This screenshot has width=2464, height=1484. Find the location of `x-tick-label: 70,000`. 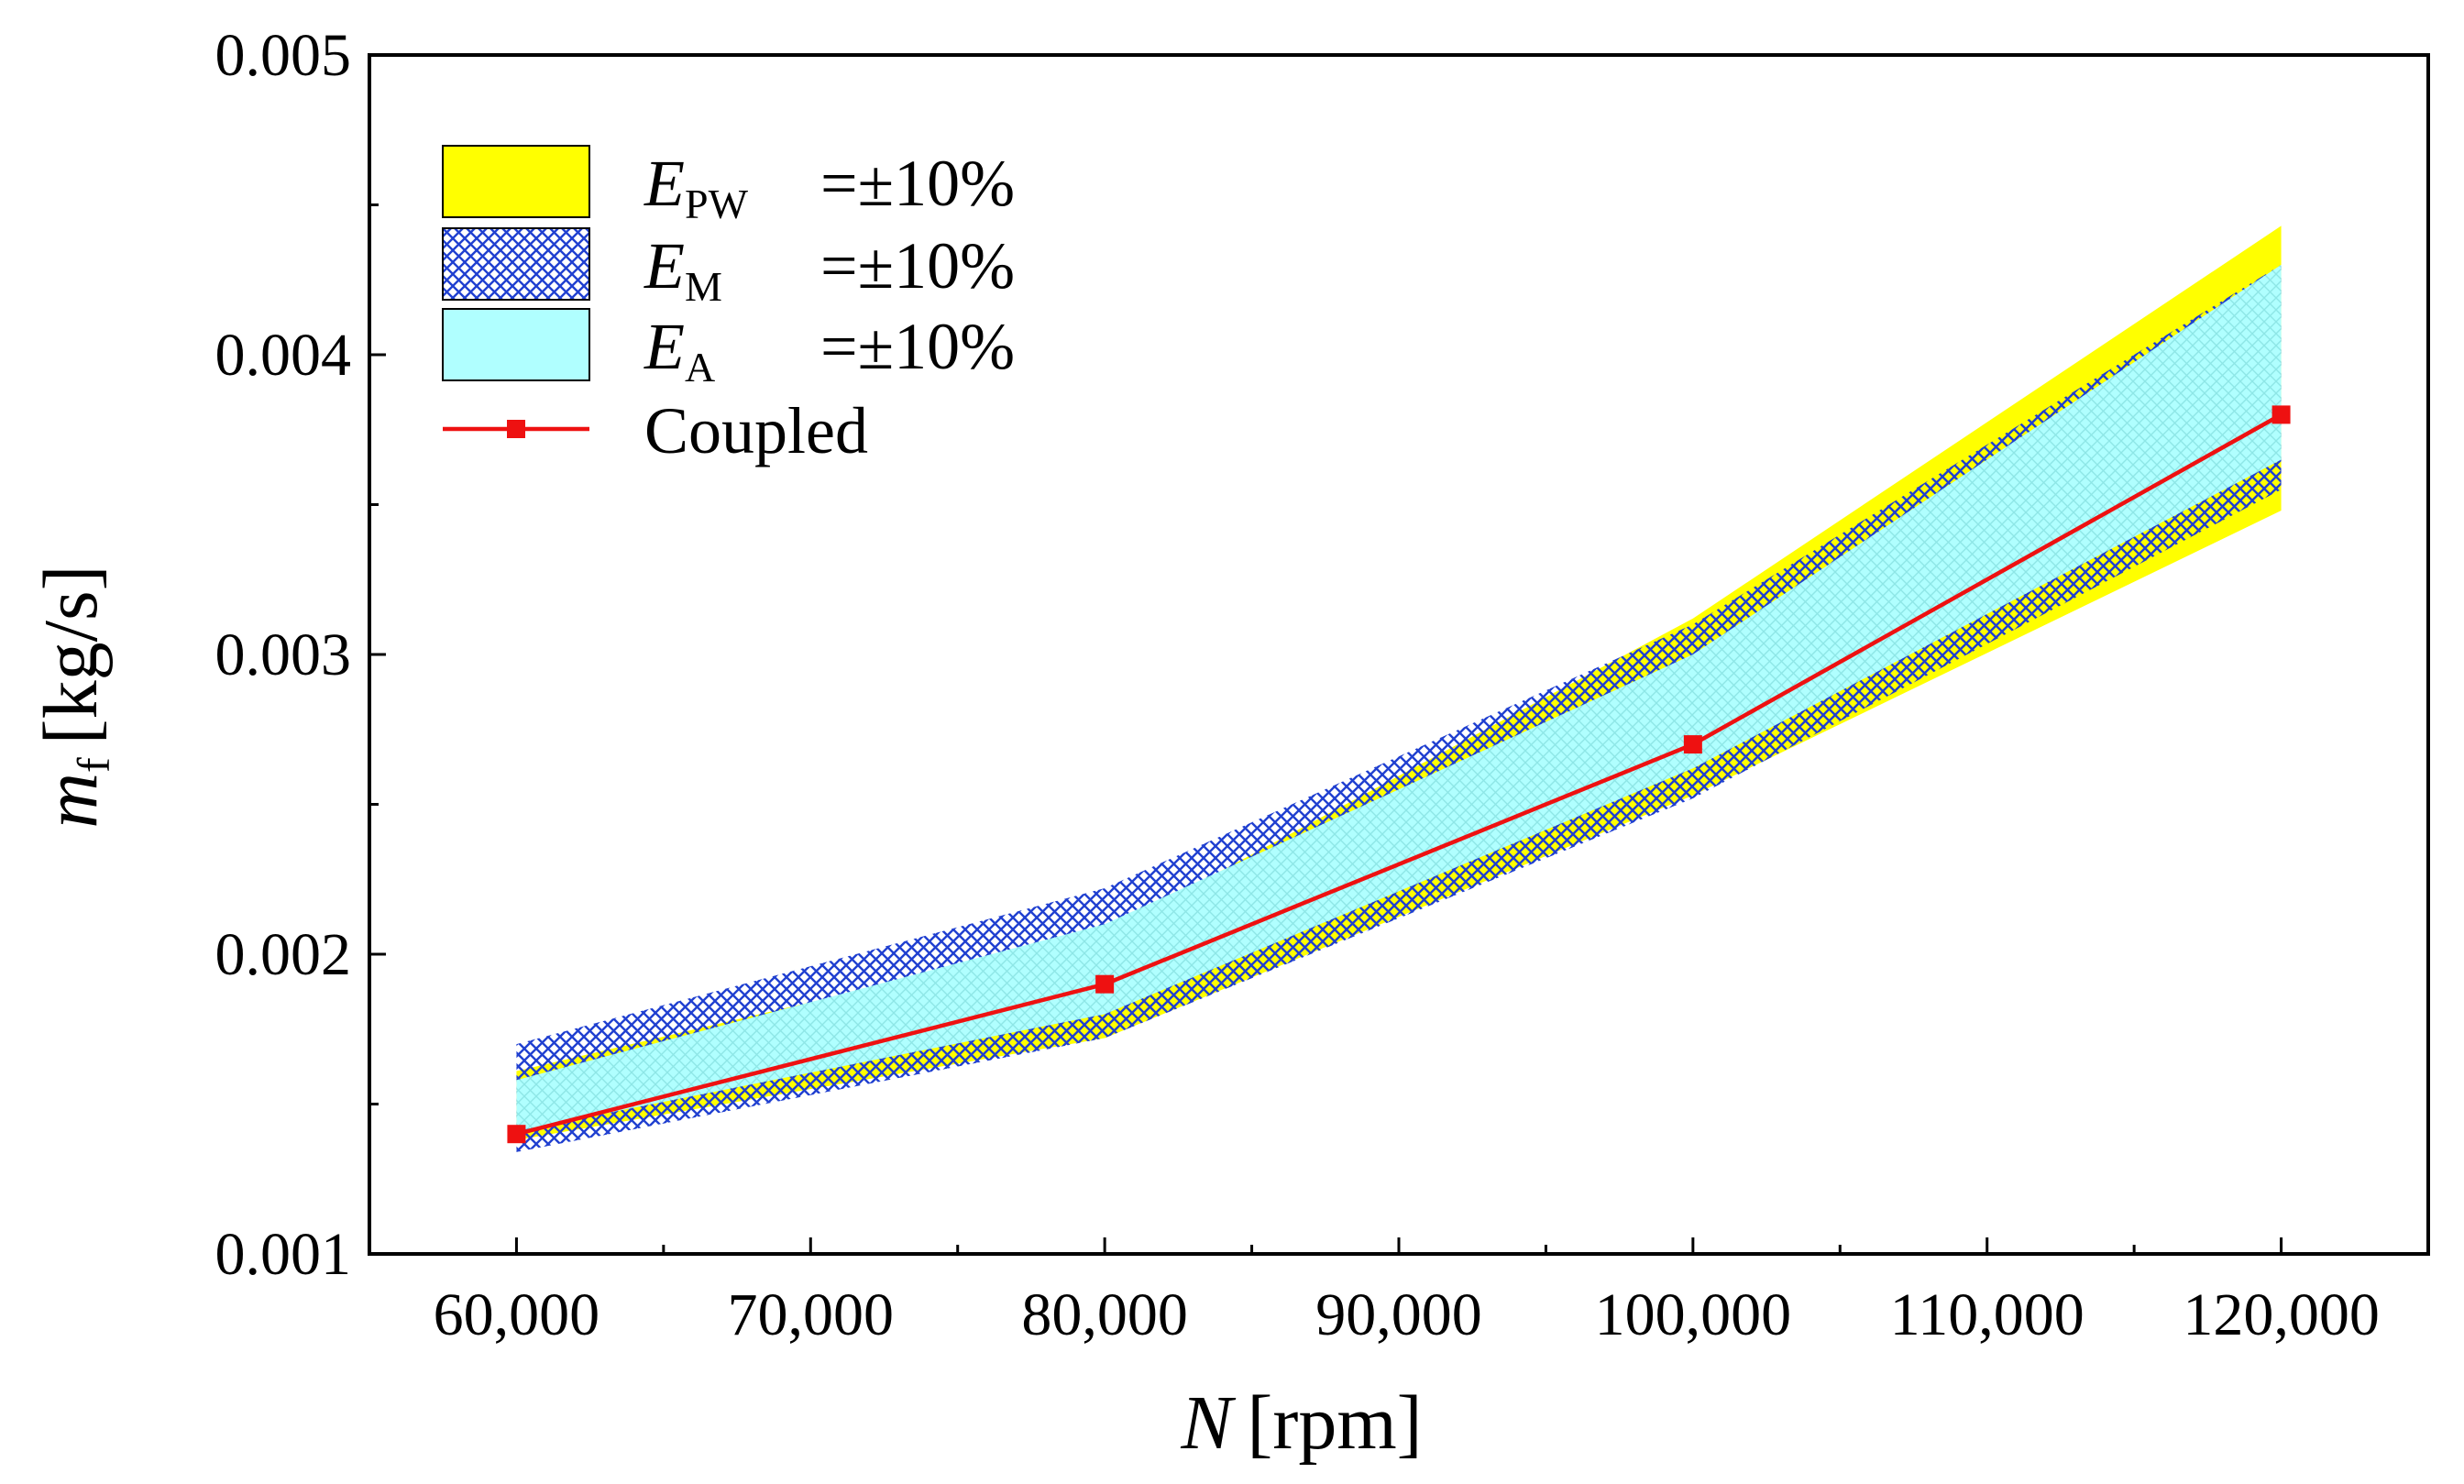

x-tick-label: 70,000 is located at coordinates (811, 1314).